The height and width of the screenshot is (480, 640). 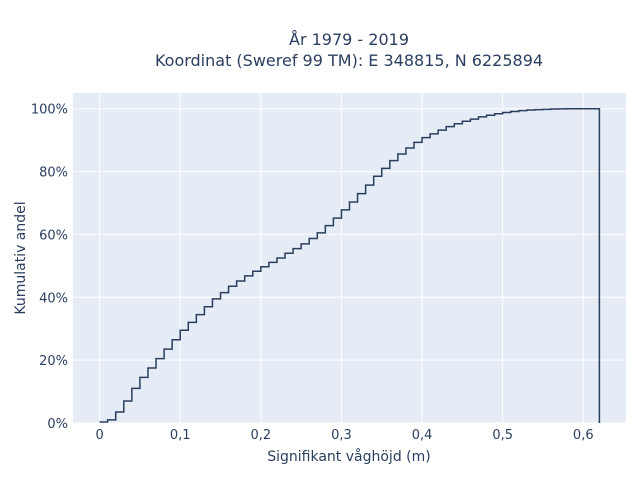 What do you see at coordinates (21, 257) in the screenshot?
I see `y-axis-label: Kumulativ andel` at bounding box center [21, 257].